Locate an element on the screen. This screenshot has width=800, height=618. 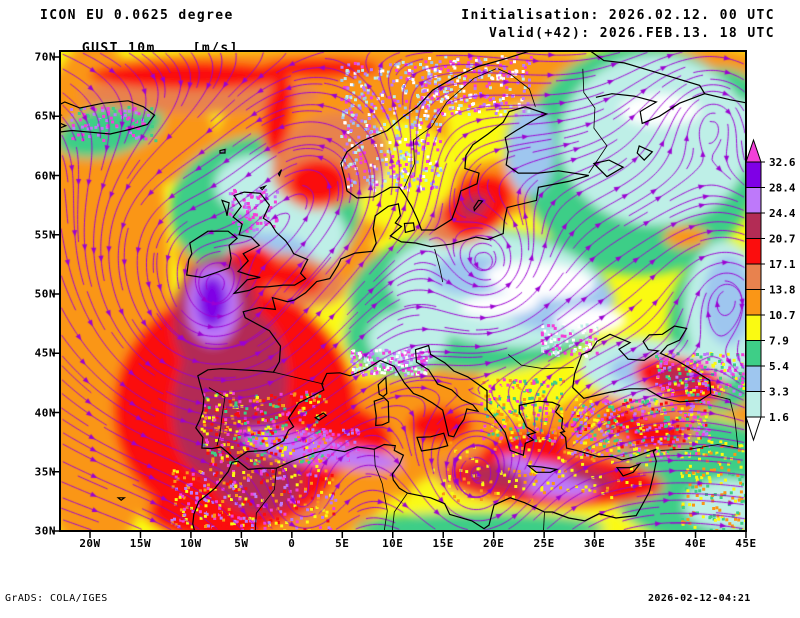
lon-tick-label: 15E is located at coordinates (443, 543).